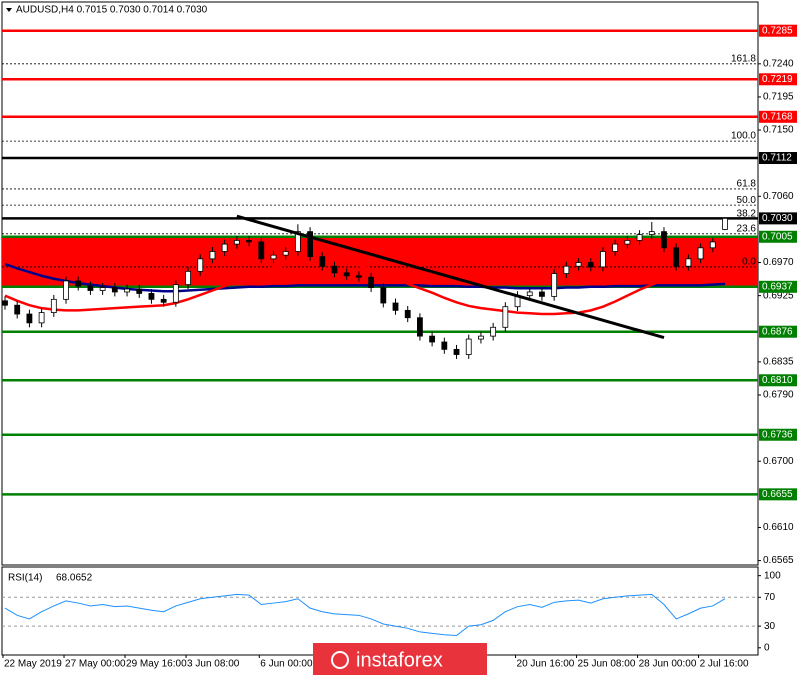 This screenshot has width=800, height=680. Describe the element at coordinates (778, 262) in the screenshot. I see `y-tick-label: 0.6970` at that location.